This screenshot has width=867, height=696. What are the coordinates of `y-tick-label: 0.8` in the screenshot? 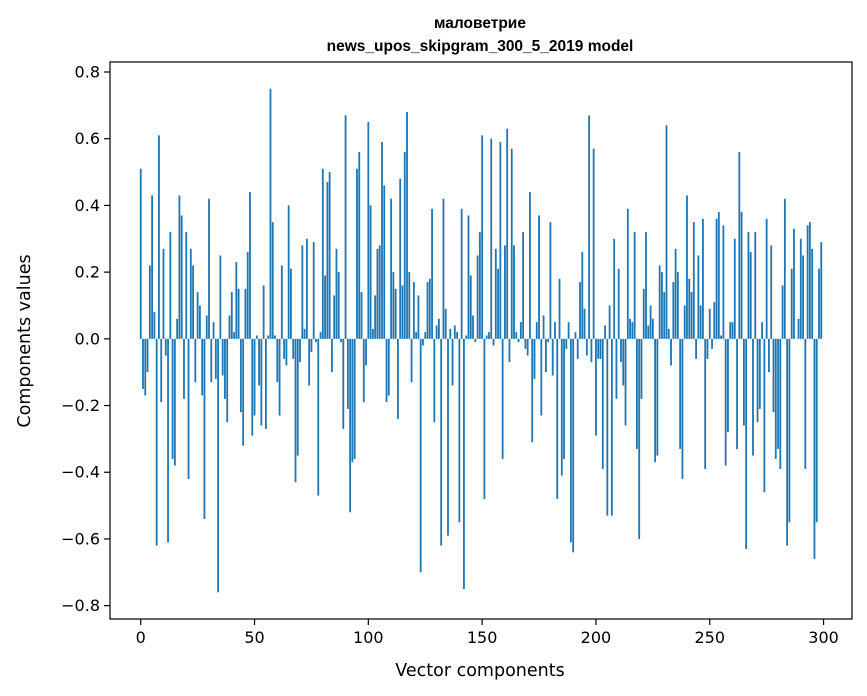 It's located at (87, 72).